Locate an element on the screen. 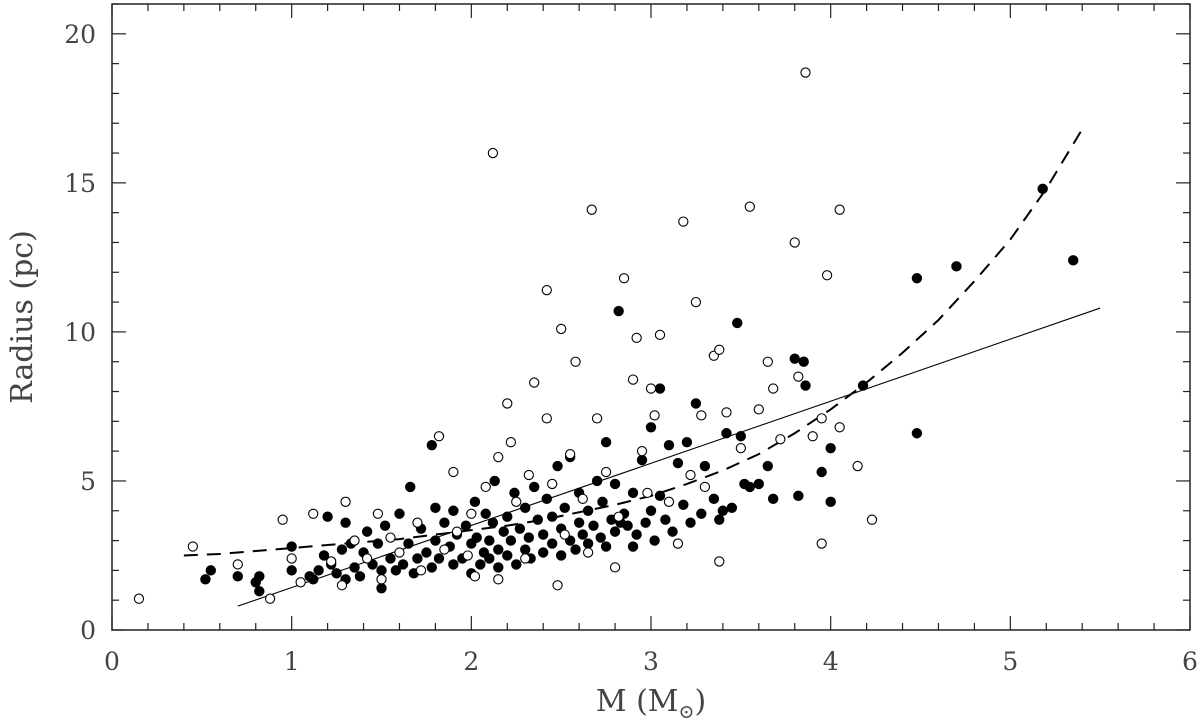 This screenshot has width=1200, height=722. x-tick-label: 3 is located at coordinates (651, 661).